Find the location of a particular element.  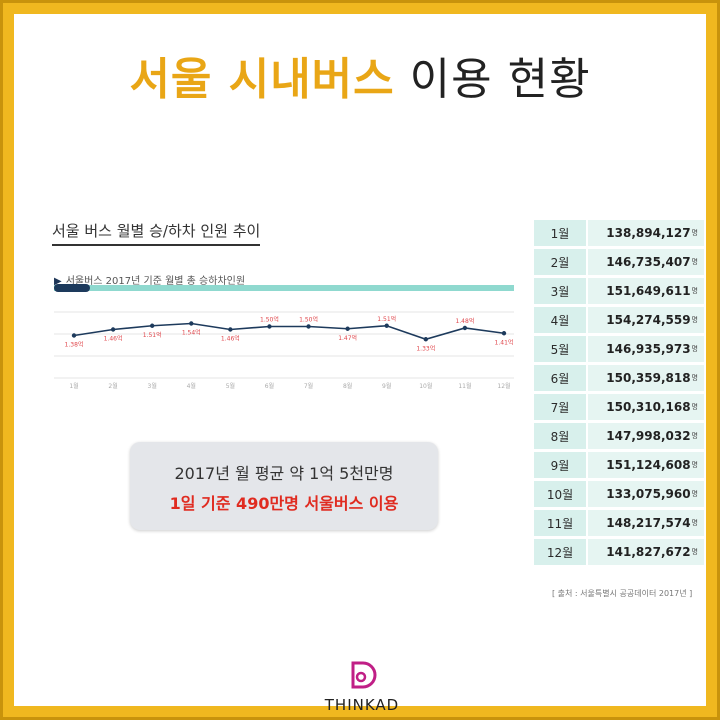

chart-subtitle-text: 서울버스 2017년 기준 월별 총 승하차인원 is located at coordinates (155, 281).